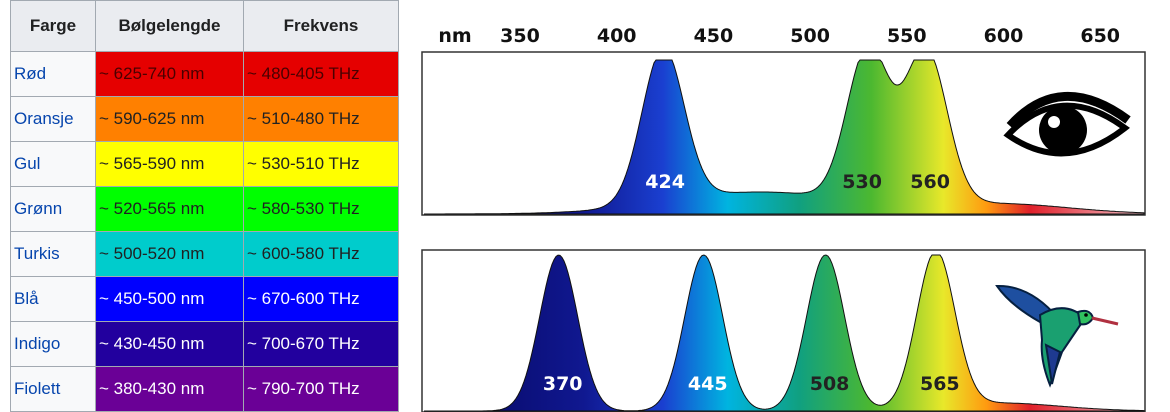 The image size is (1170, 412). I want to click on color-name: Indigo, so click(53, 344).